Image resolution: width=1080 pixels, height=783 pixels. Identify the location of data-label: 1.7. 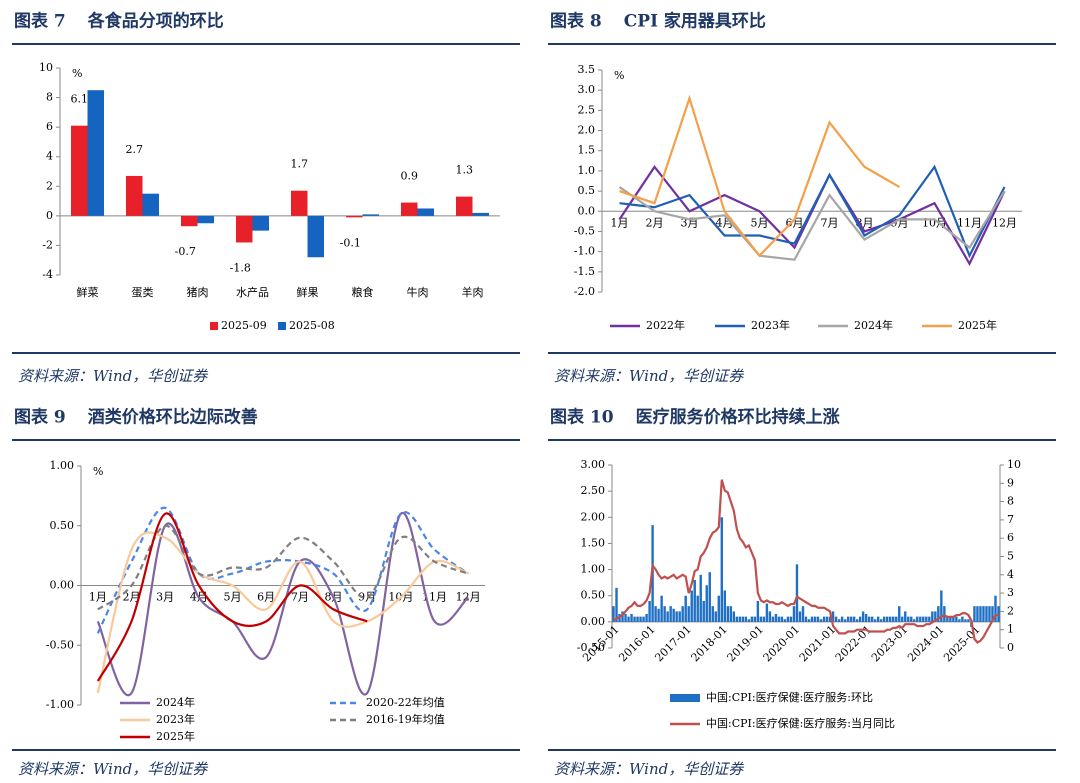
(300, 164).